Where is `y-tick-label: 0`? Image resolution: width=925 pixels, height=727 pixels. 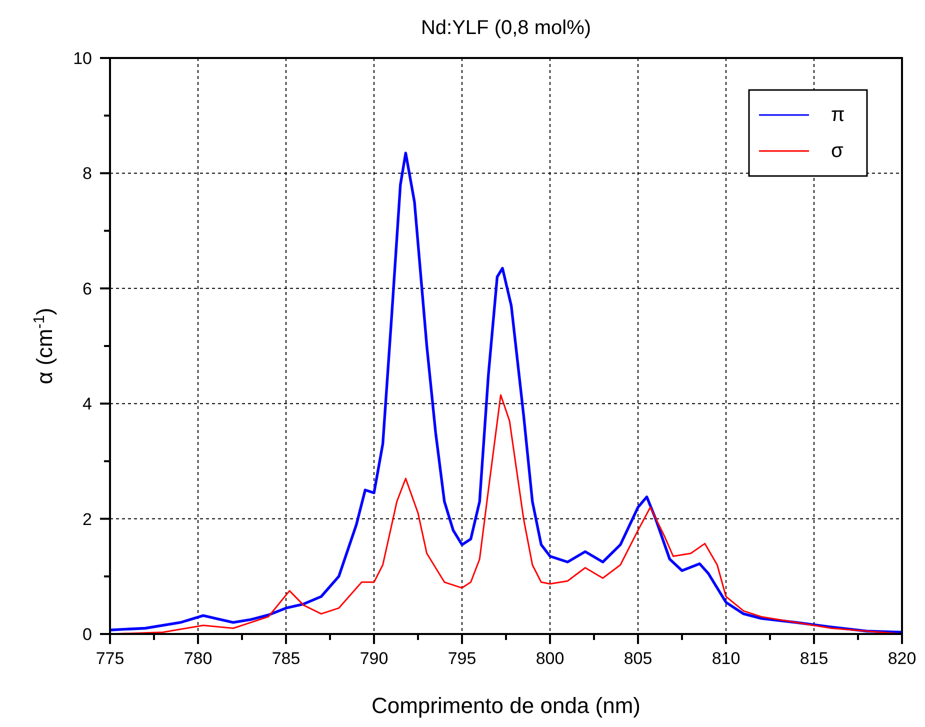
y-tick-label: 0 is located at coordinates (87, 634).